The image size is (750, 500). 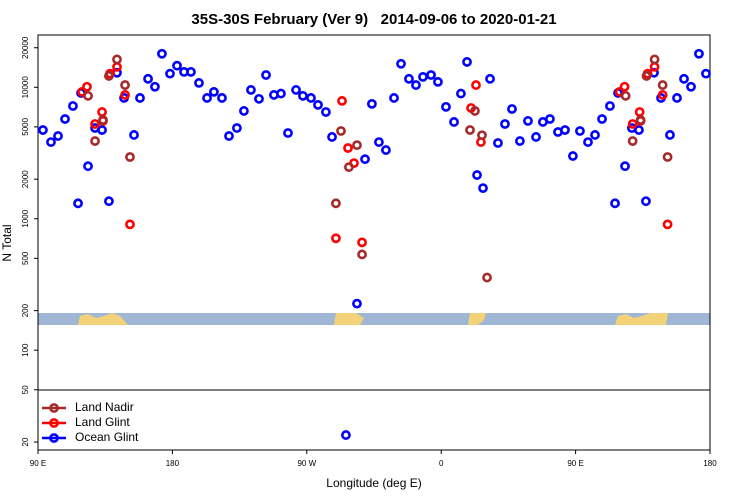 What do you see at coordinates (306, 463) in the screenshot?
I see `x-tick-label: 90 W` at bounding box center [306, 463].